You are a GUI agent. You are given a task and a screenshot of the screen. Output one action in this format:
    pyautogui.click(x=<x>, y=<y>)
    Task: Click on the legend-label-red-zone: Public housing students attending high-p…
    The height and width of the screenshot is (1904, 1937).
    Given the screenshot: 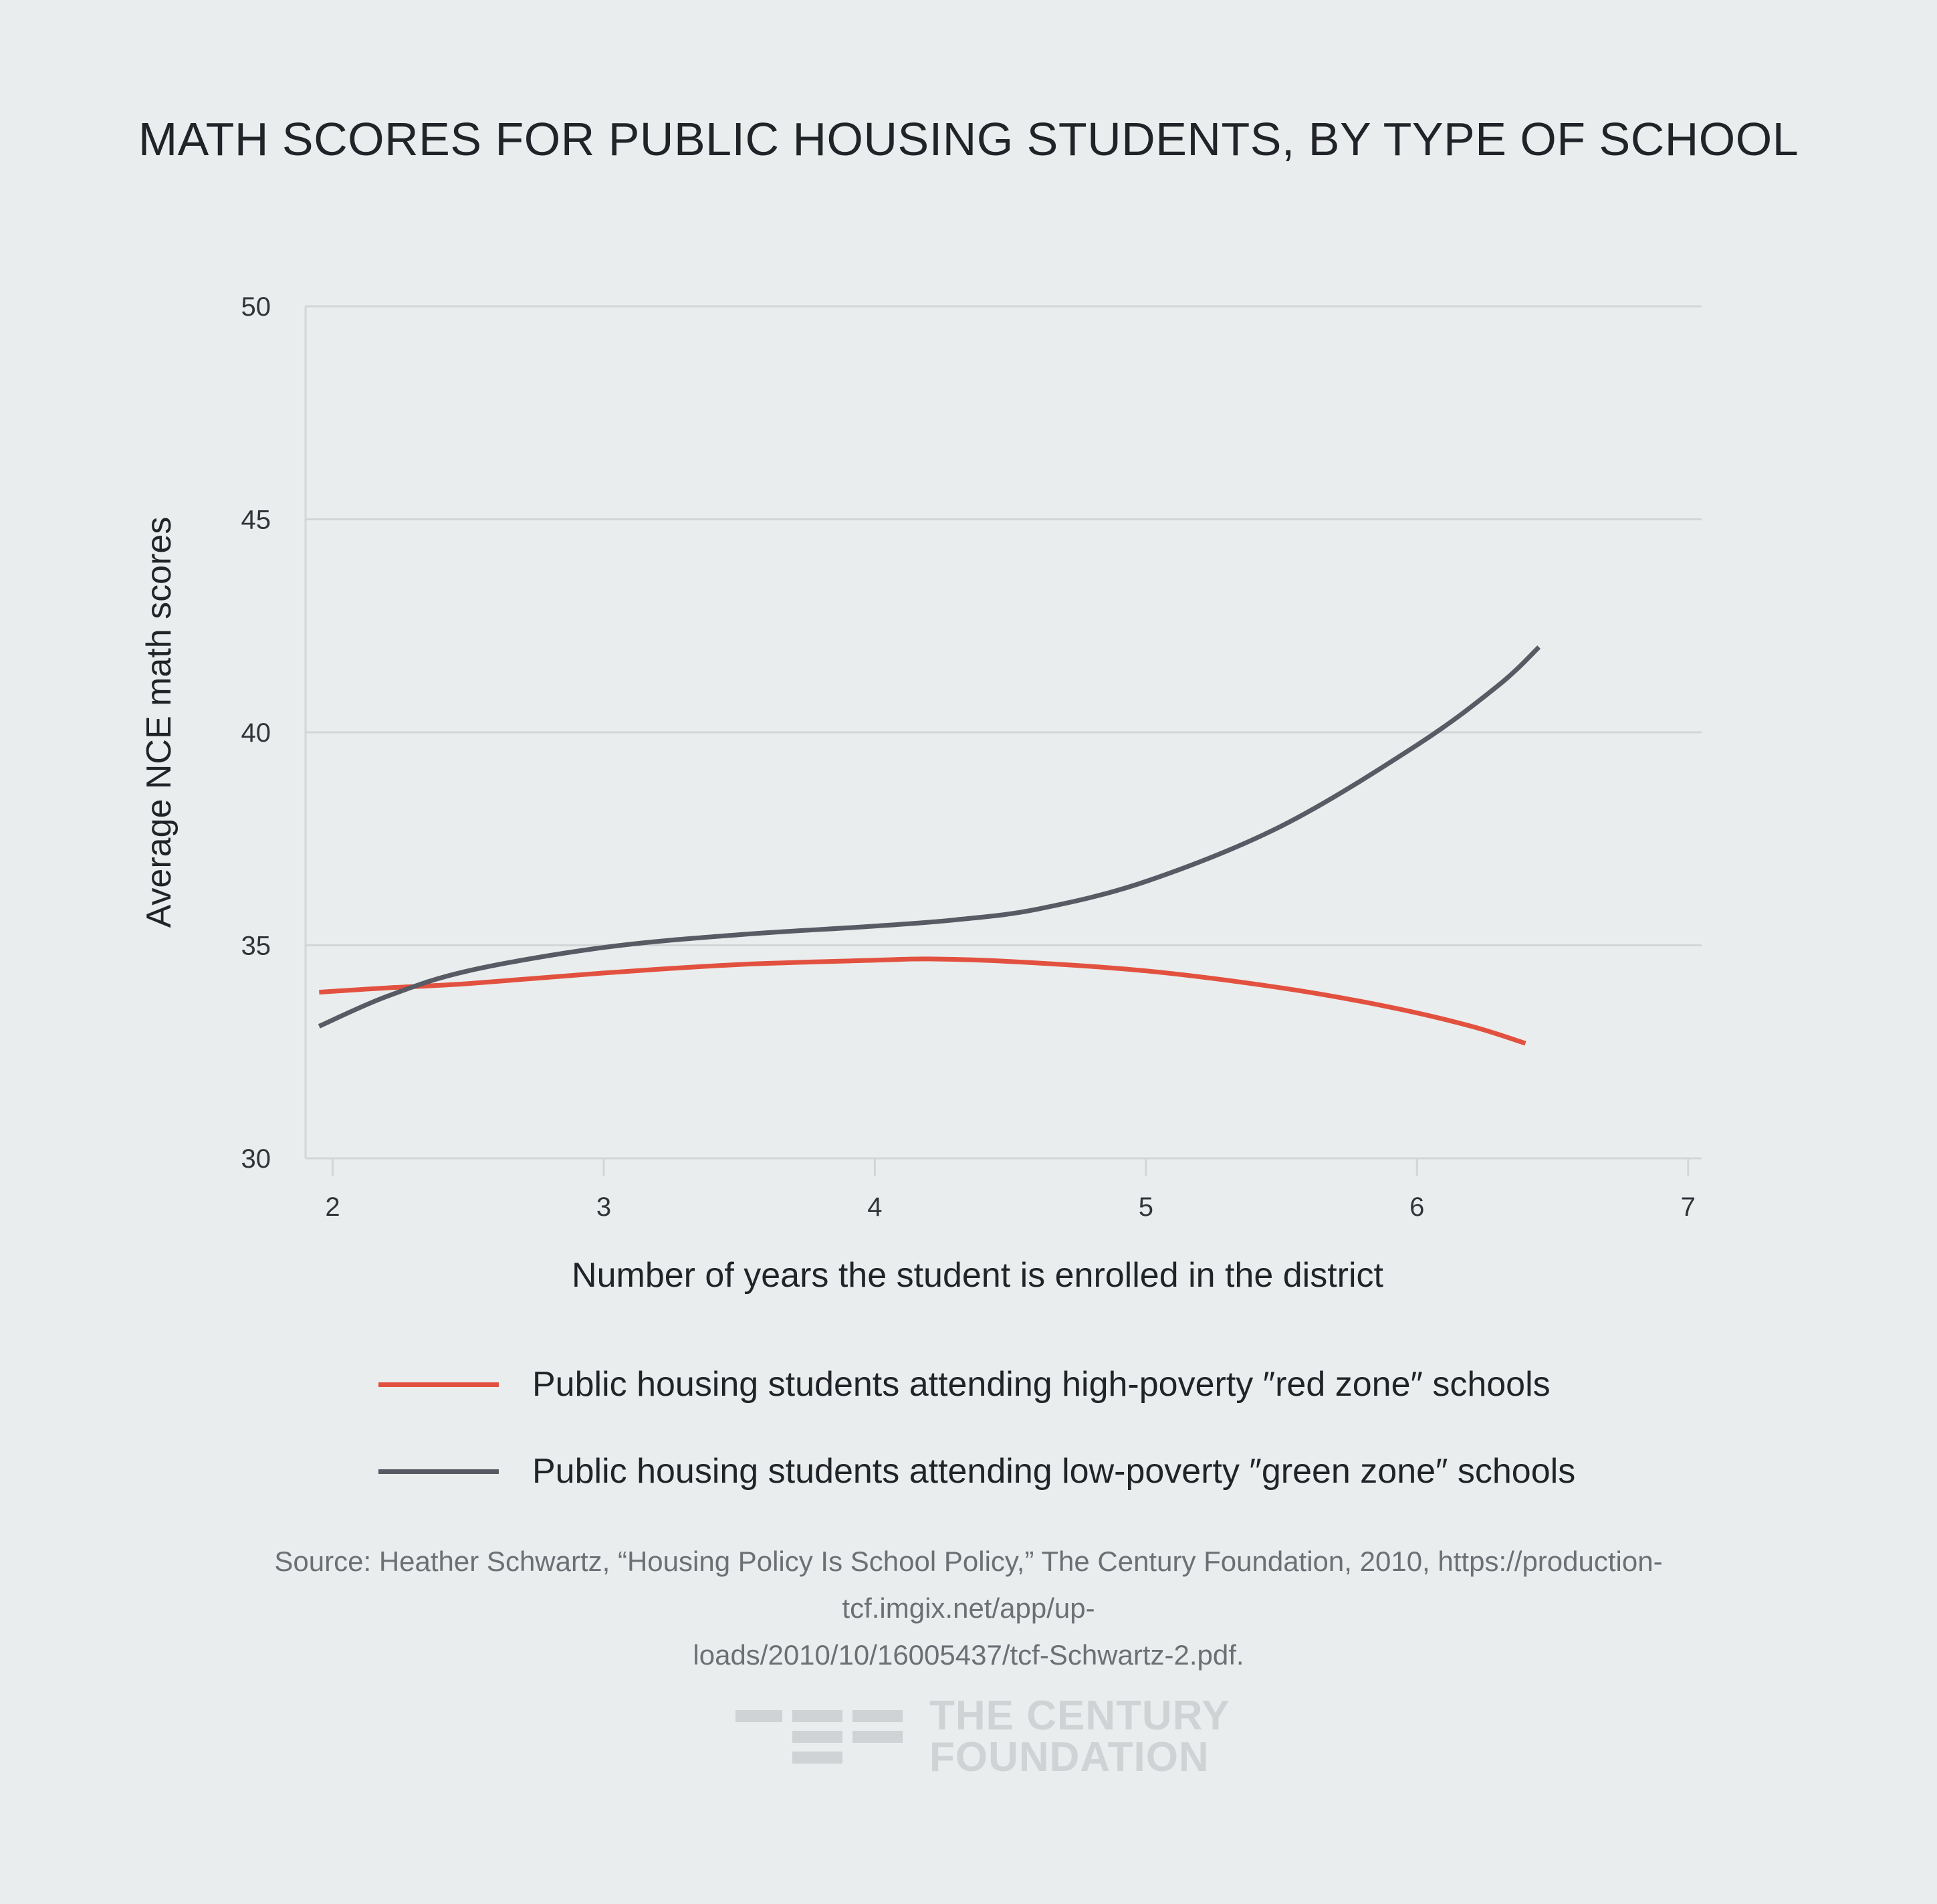 What is the action you would take?
    pyautogui.click(x=1041, y=1384)
    